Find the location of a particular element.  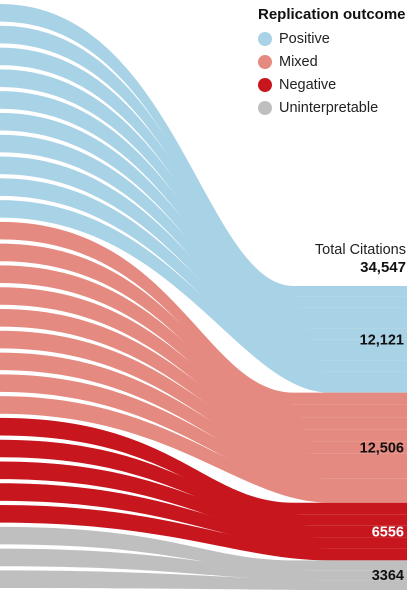

legend-item-uninterpretable: Uninterpretable is located at coordinates (332, 107).